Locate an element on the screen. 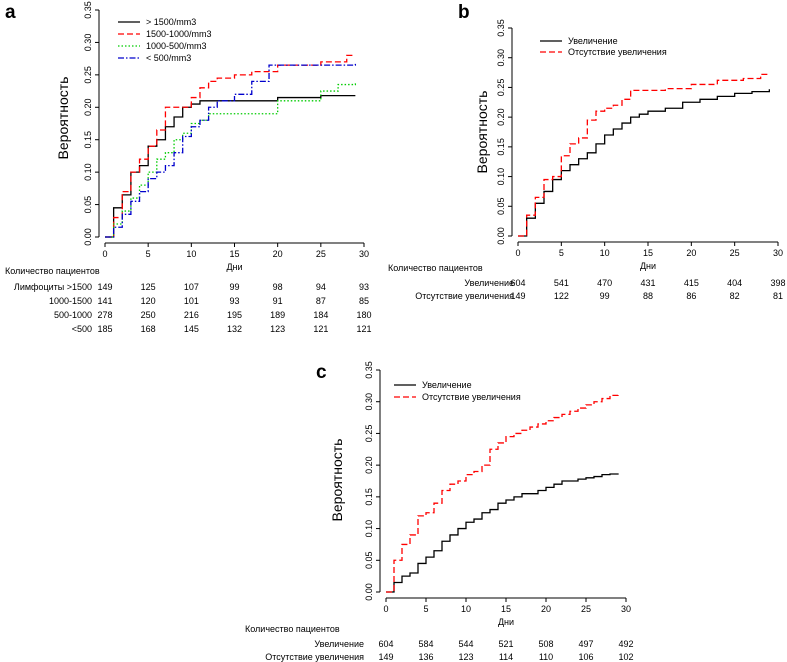 Image resolution: width=787 pixels, height=662 pixels. risk-count: 180 is located at coordinates (363, 315).